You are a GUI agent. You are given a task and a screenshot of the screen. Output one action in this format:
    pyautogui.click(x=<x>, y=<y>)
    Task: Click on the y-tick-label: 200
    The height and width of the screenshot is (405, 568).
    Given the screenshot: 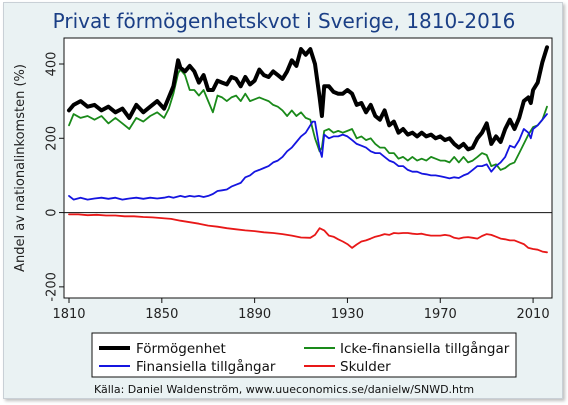 What is the action you would take?
    pyautogui.click(x=52, y=138)
    